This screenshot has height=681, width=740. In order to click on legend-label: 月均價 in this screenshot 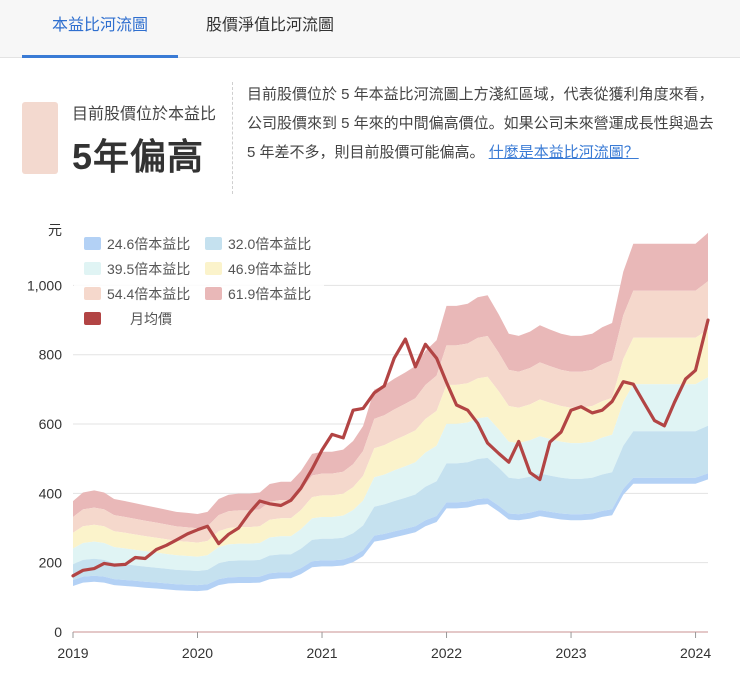, I will do `click(151, 319)`.